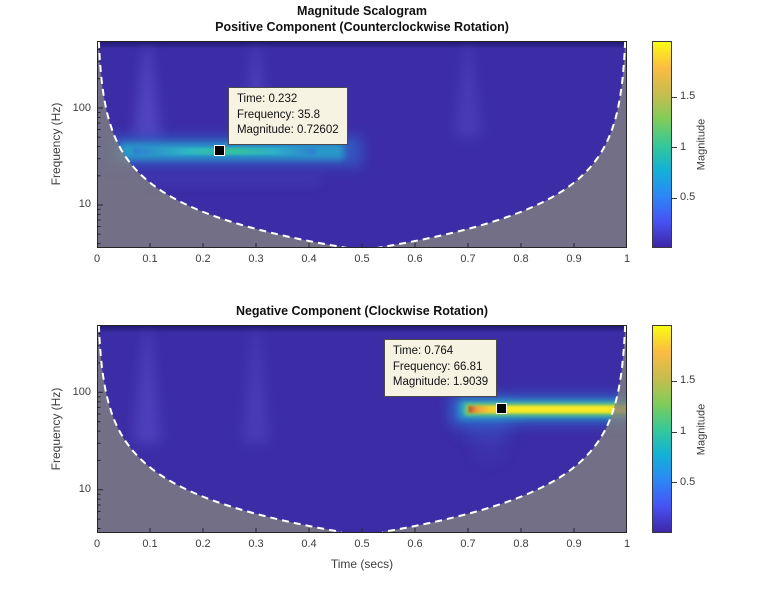 Image resolution: width=768 pixels, height=600 pixels. I want to click on subplot-title-negative: Negative Component (Clockwise Rotation), so click(362, 311).